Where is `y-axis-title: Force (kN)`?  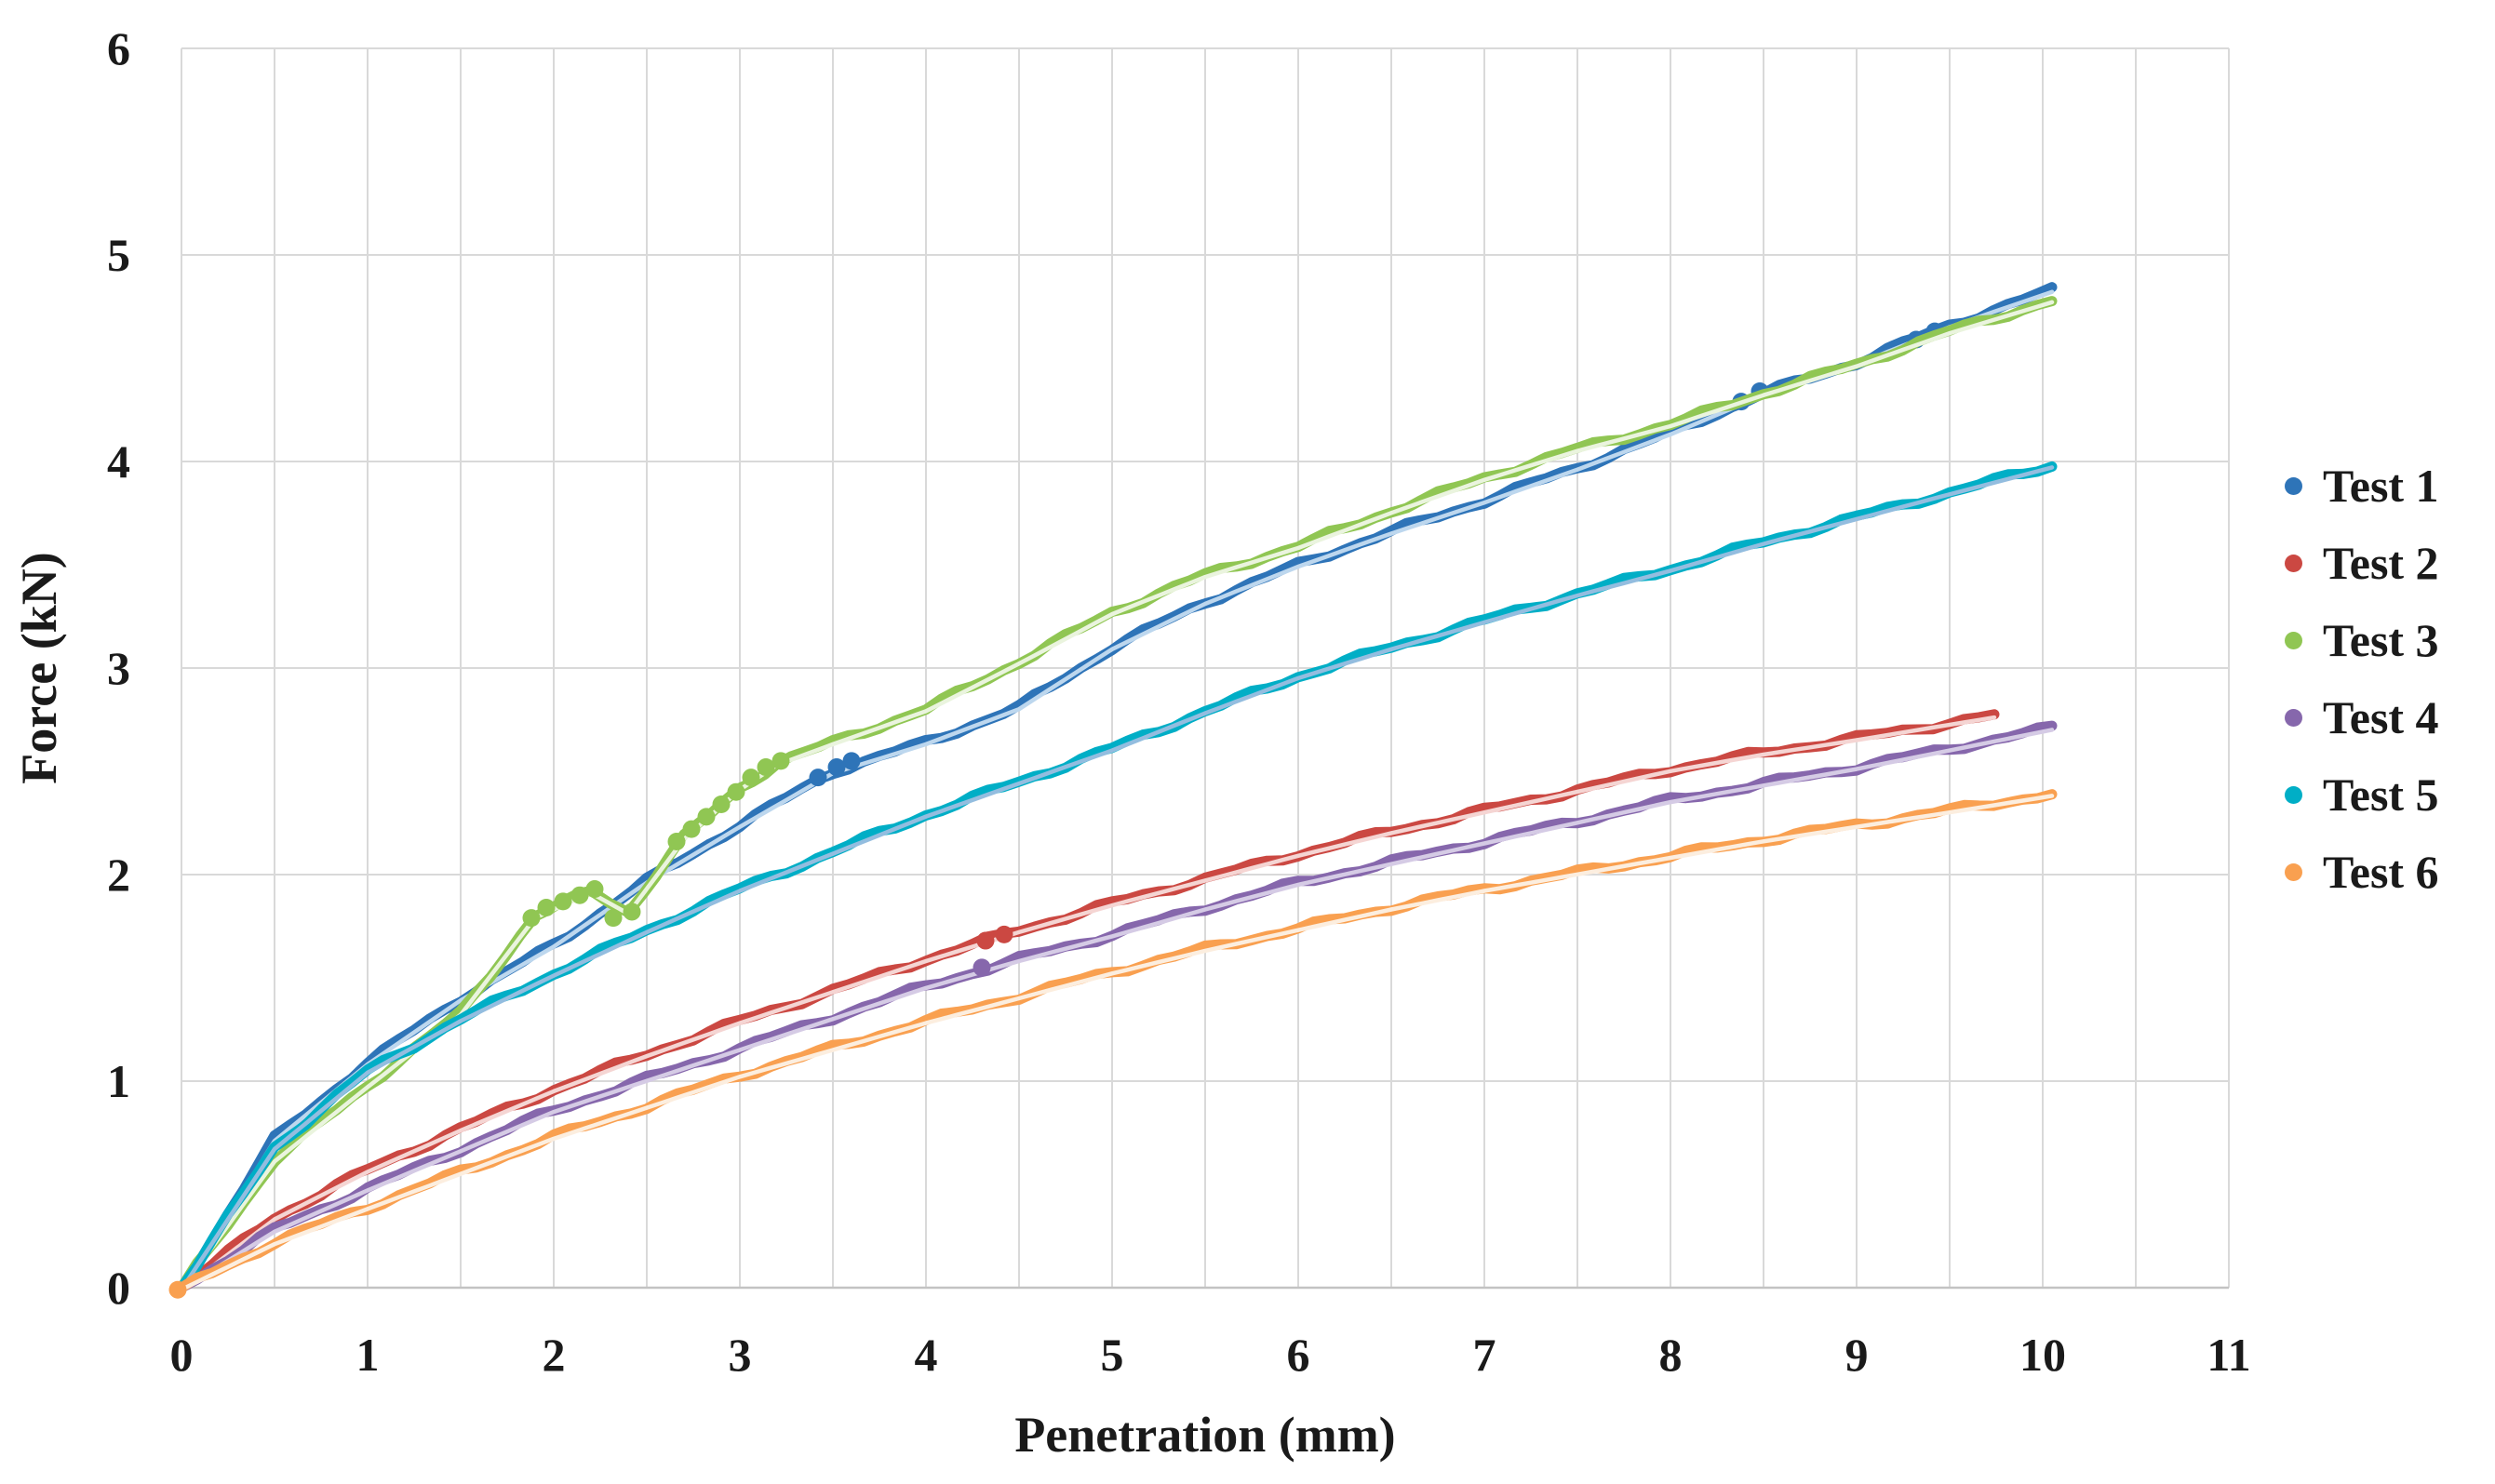 y-axis-title: Force (kN) is located at coordinates (39, 668).